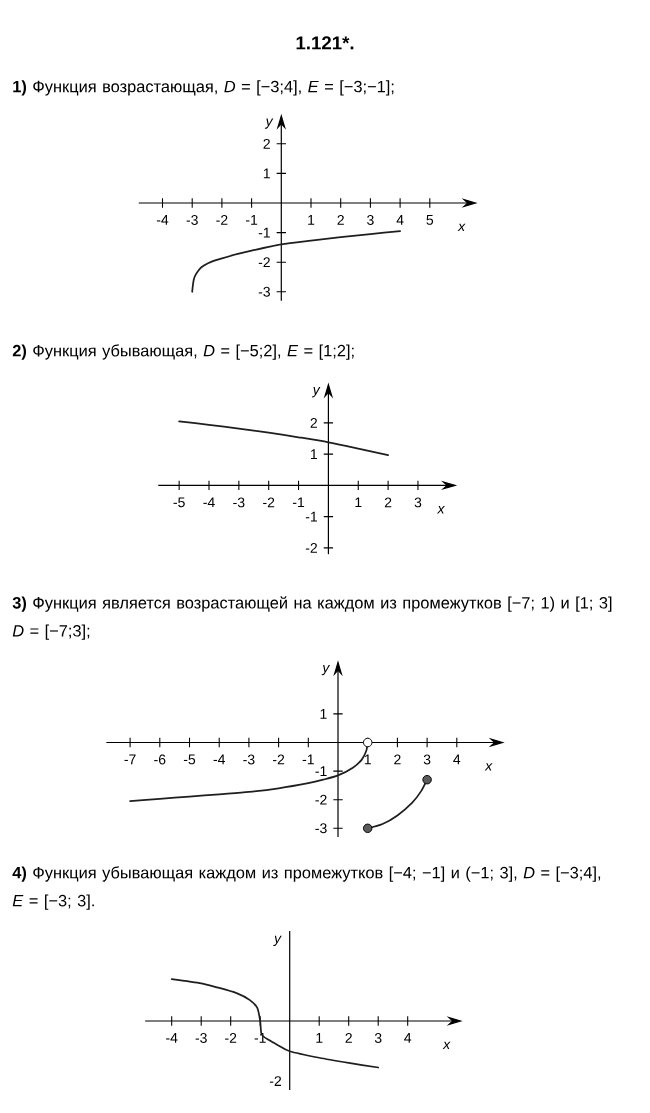 The image size is (650, 1113). Describe the element at coordinates (160, 759) in the screenshot. I see `x-tick-label: -6` at that location.